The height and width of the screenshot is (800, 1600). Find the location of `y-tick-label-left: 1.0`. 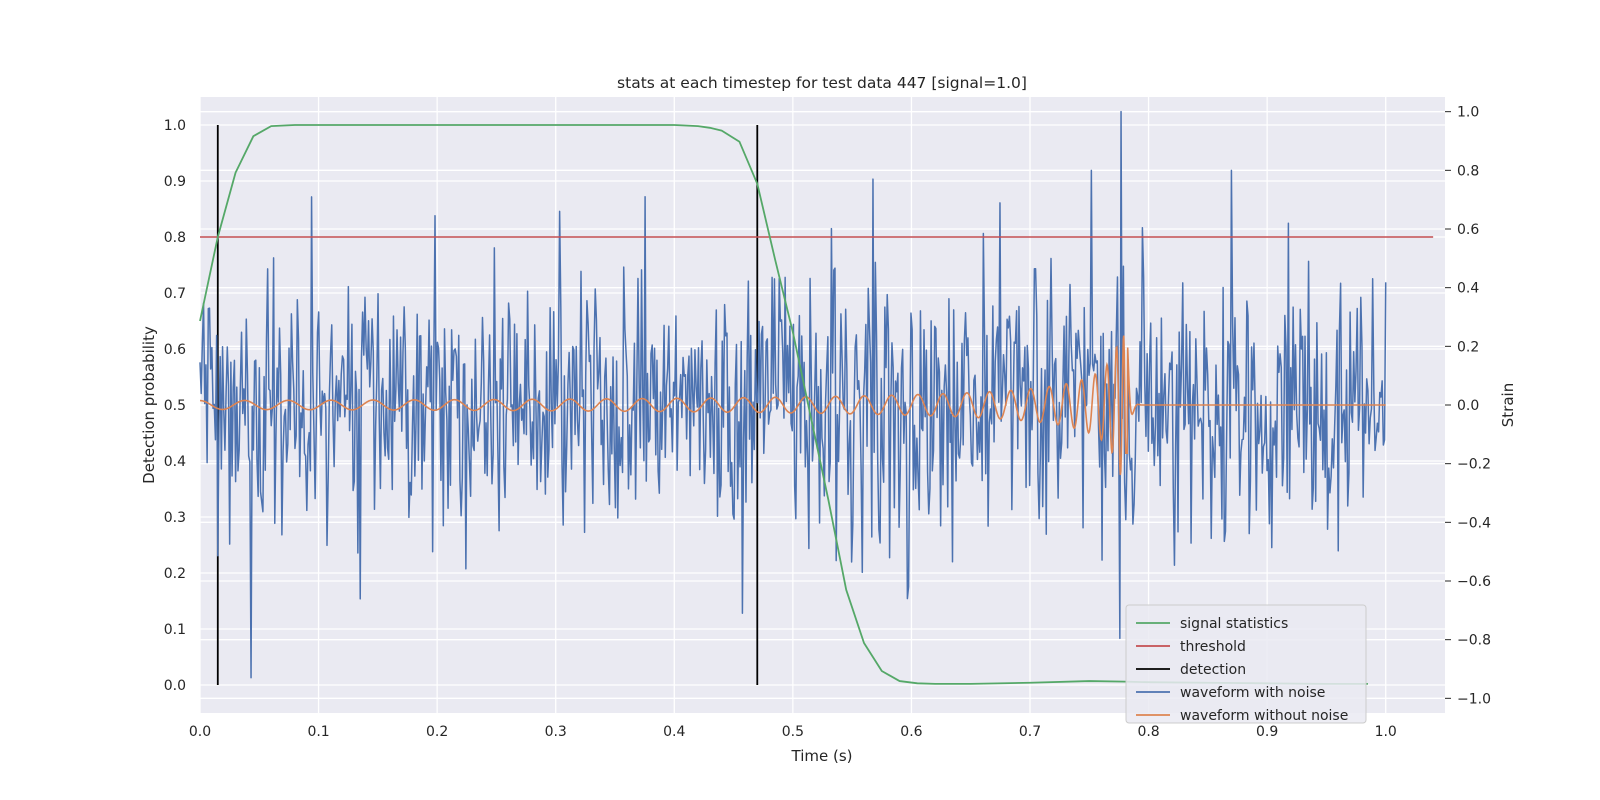

y-tick-label-left: 1.0 is located at coordinates (175, 126).